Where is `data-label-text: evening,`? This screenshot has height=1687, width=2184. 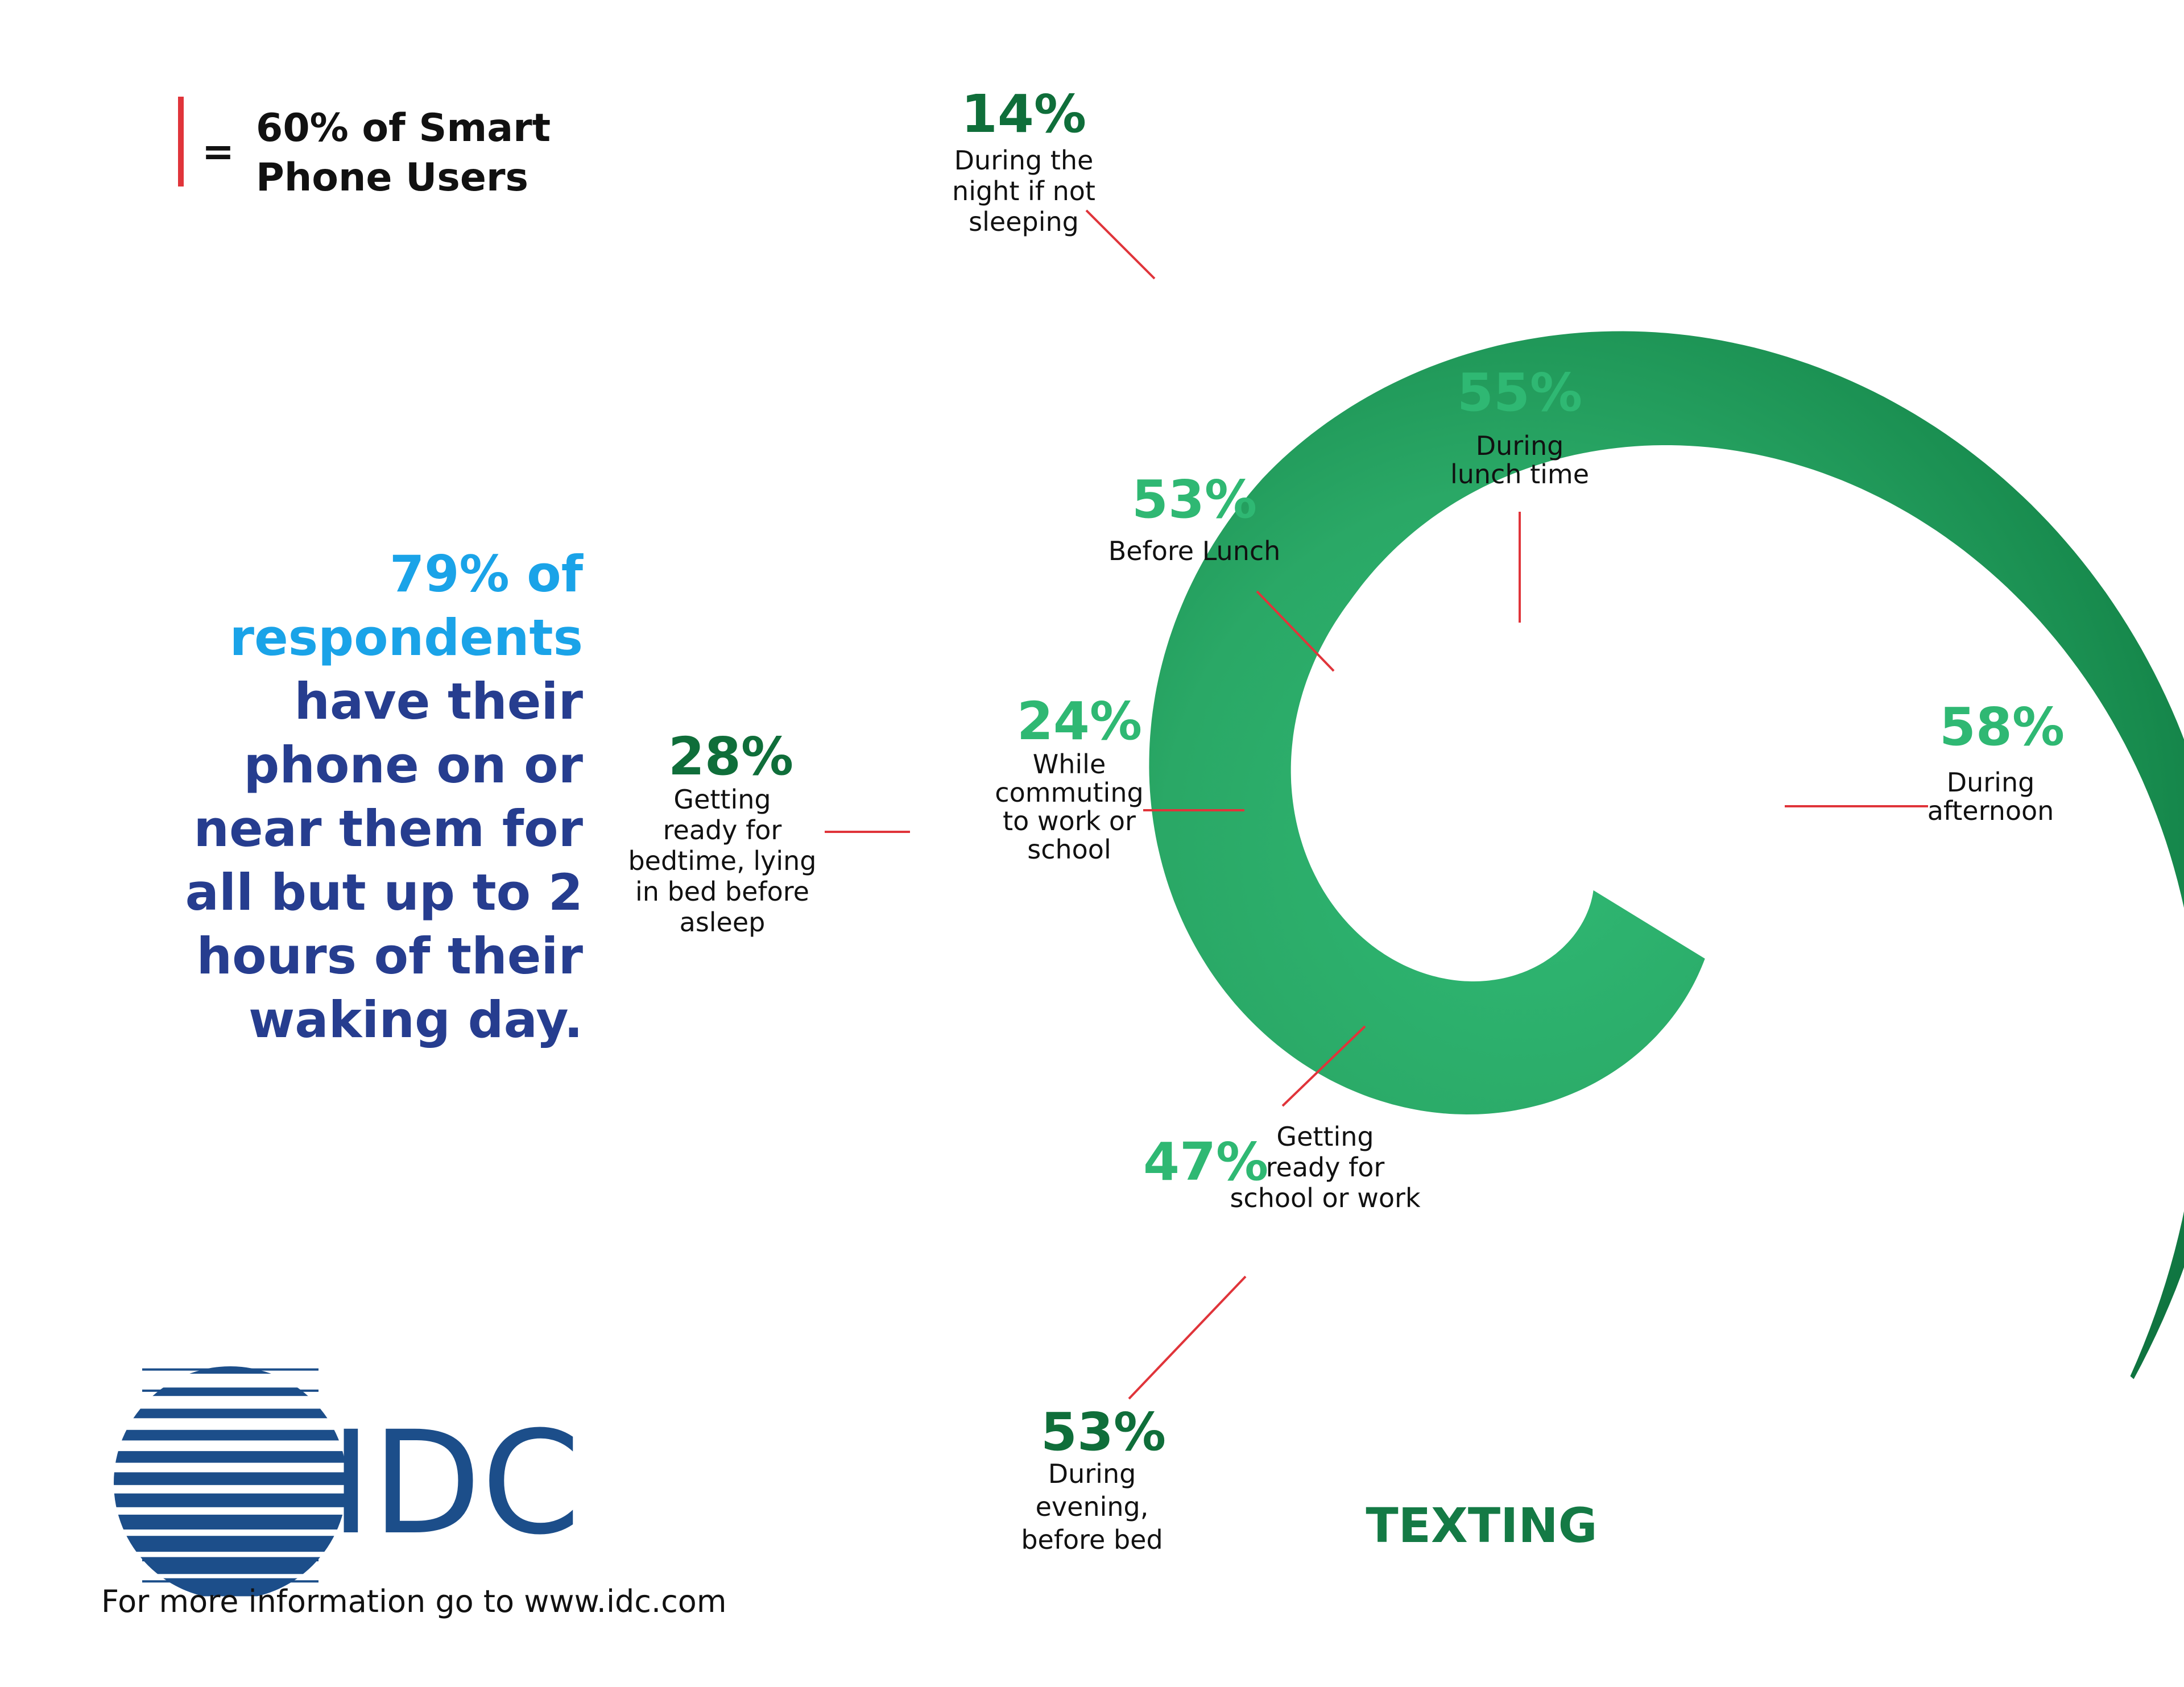 data-label-text: evening, is located at coordinates (1092, 1506).